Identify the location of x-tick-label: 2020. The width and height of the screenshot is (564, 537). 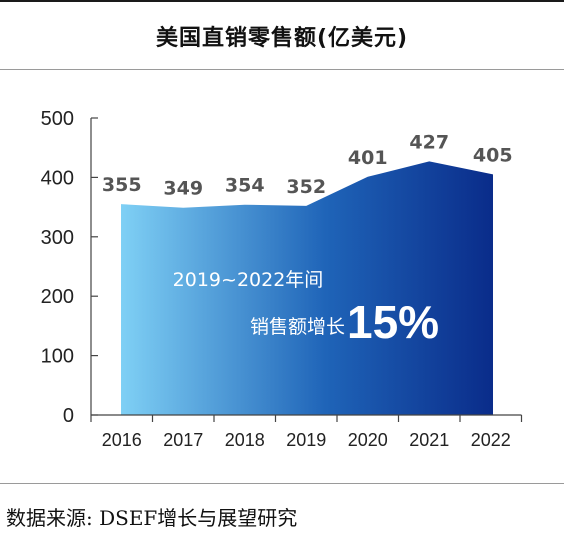
(368, 440).